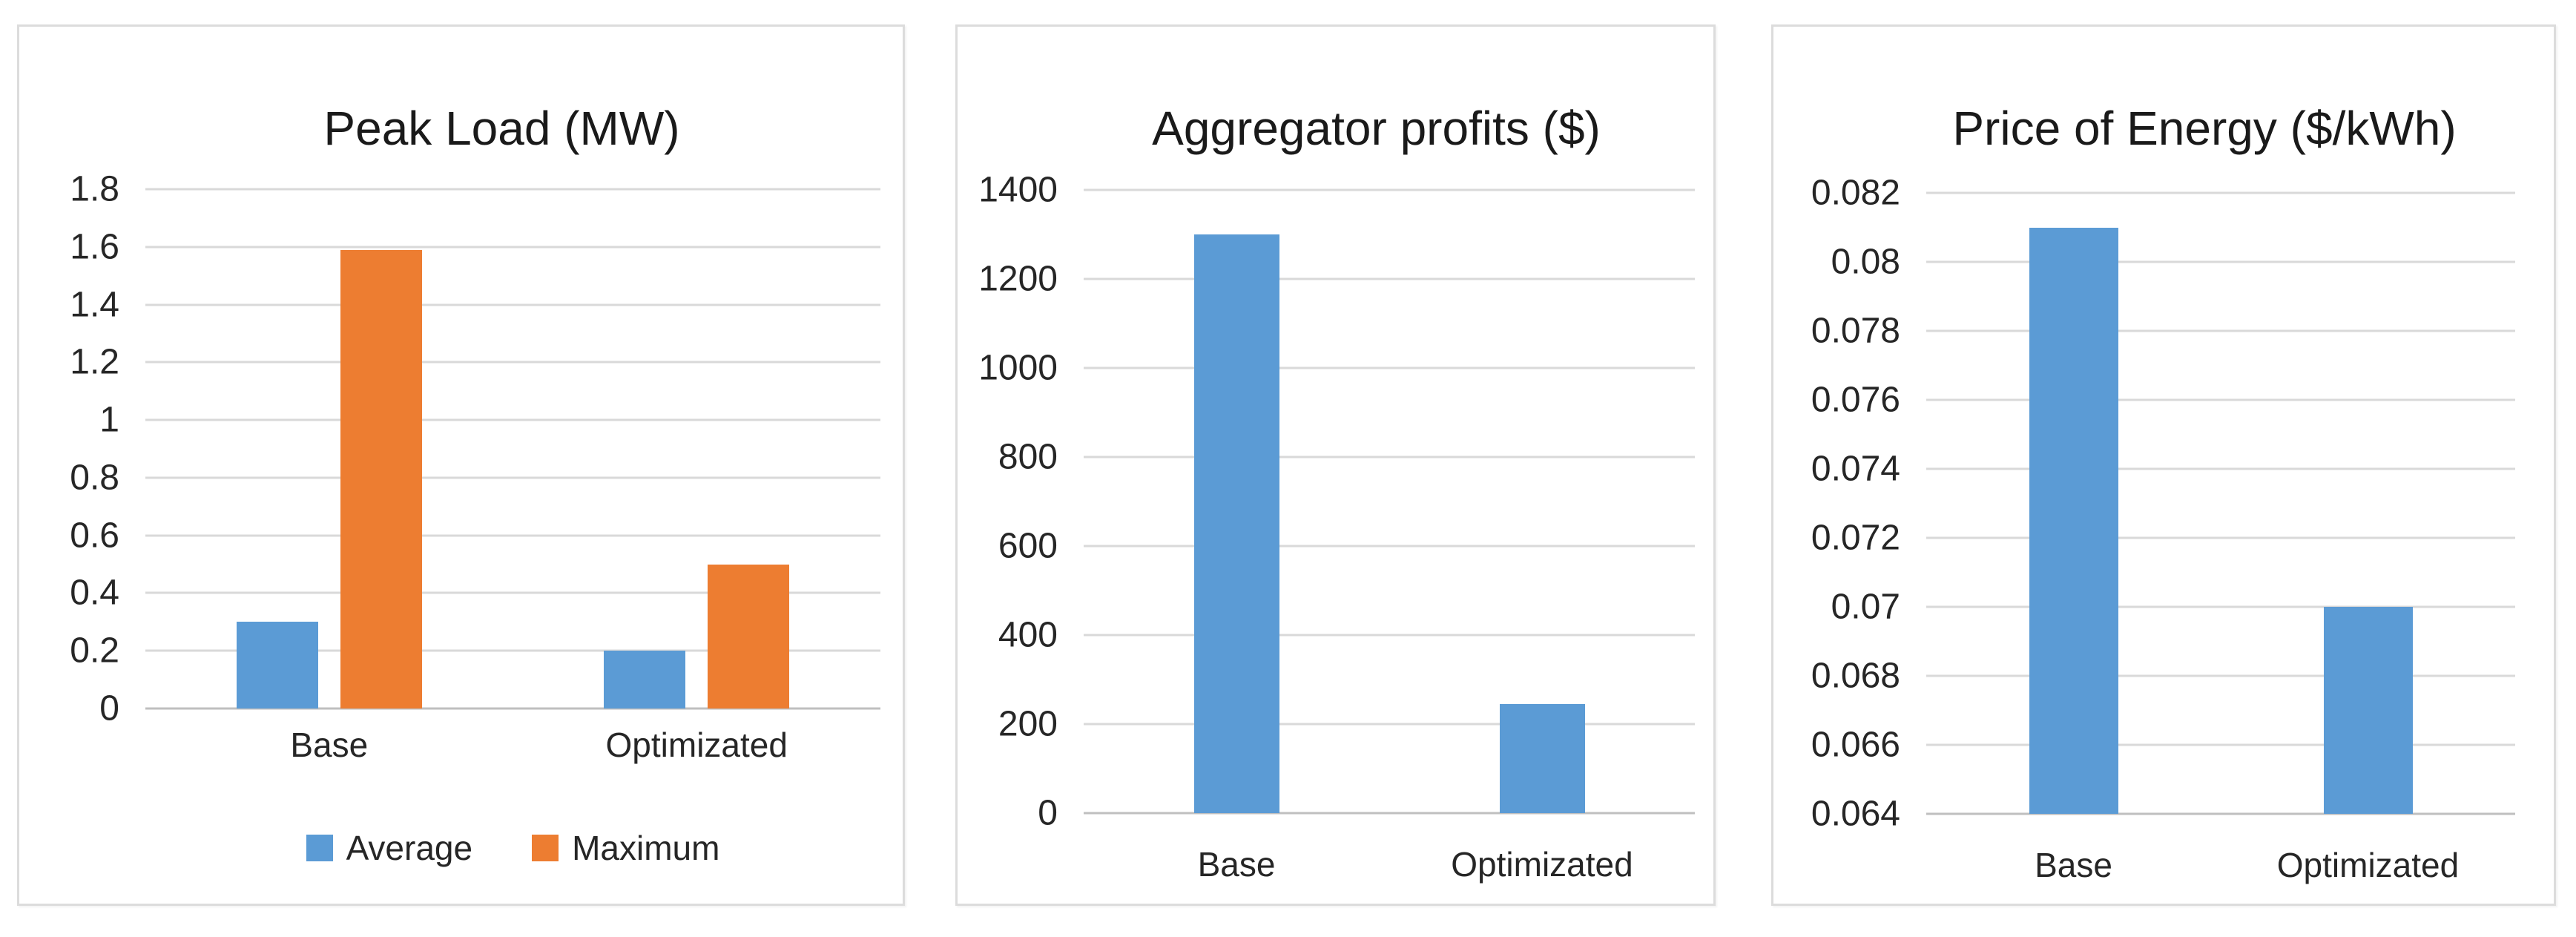 The height and width of the screenshot is (937, 2576). Describe the element at coordinates (1856, 538) in the screenshot. I see `y-tick-label: 0.072` at that location.